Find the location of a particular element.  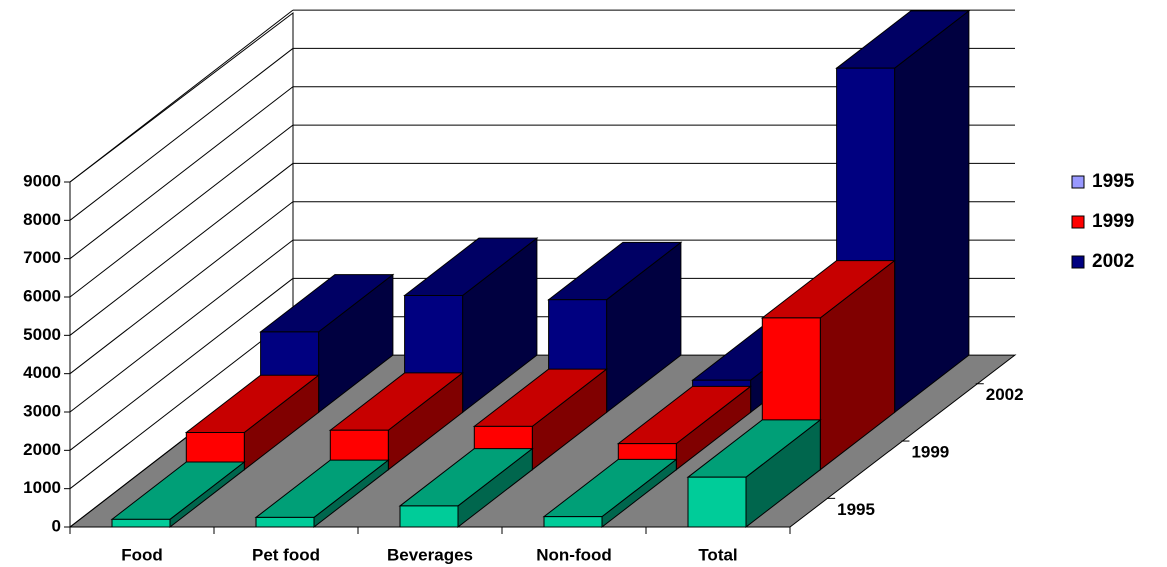

depth-label: 2002 is located at coordinates (1005, 394).